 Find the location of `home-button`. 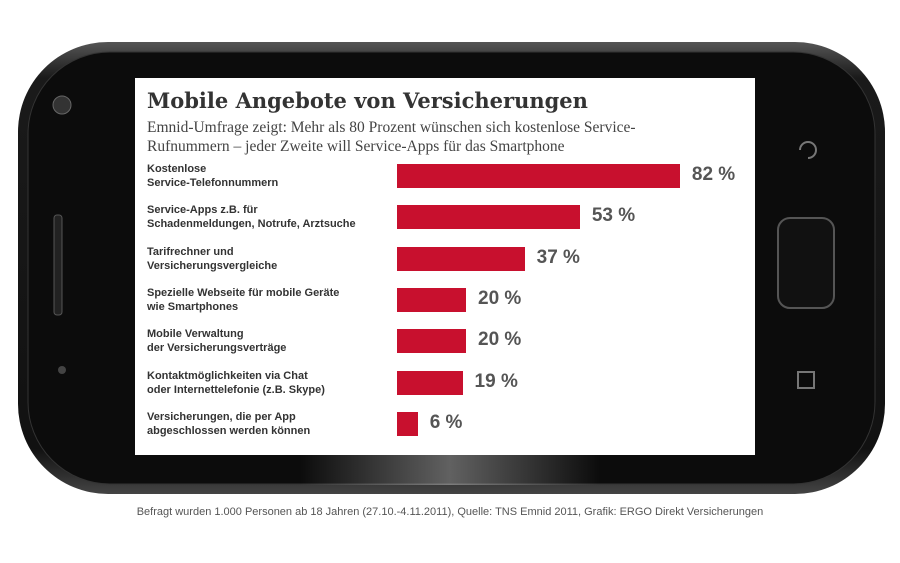

home-button is located at coordinates (806, 263).